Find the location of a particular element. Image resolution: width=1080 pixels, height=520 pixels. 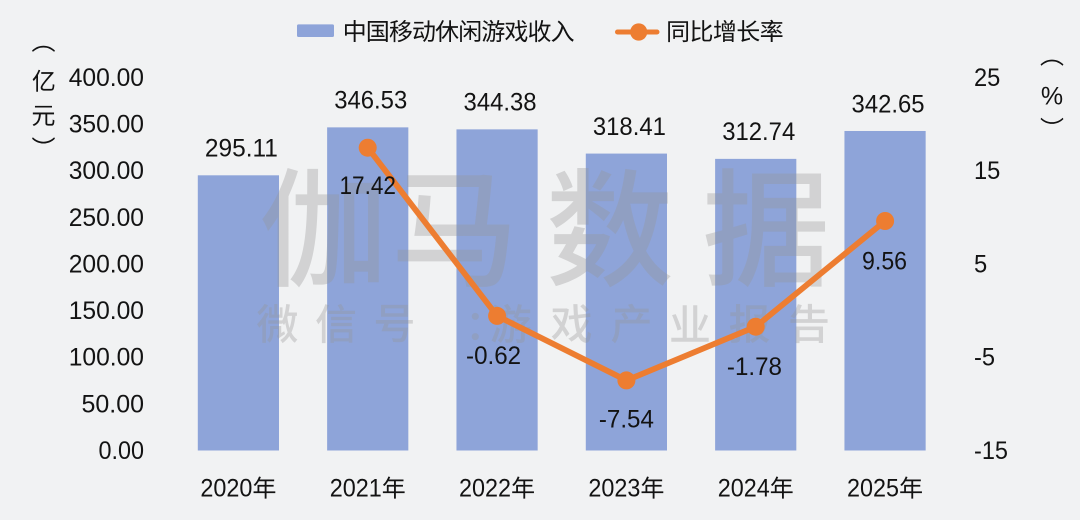

svg-text: 312.74 is located at coordinates (758, 132).